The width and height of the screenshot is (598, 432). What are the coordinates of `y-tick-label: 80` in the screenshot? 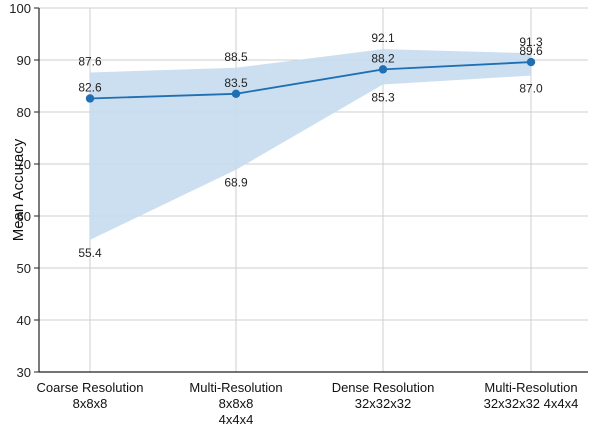 It's located at (24, 112).